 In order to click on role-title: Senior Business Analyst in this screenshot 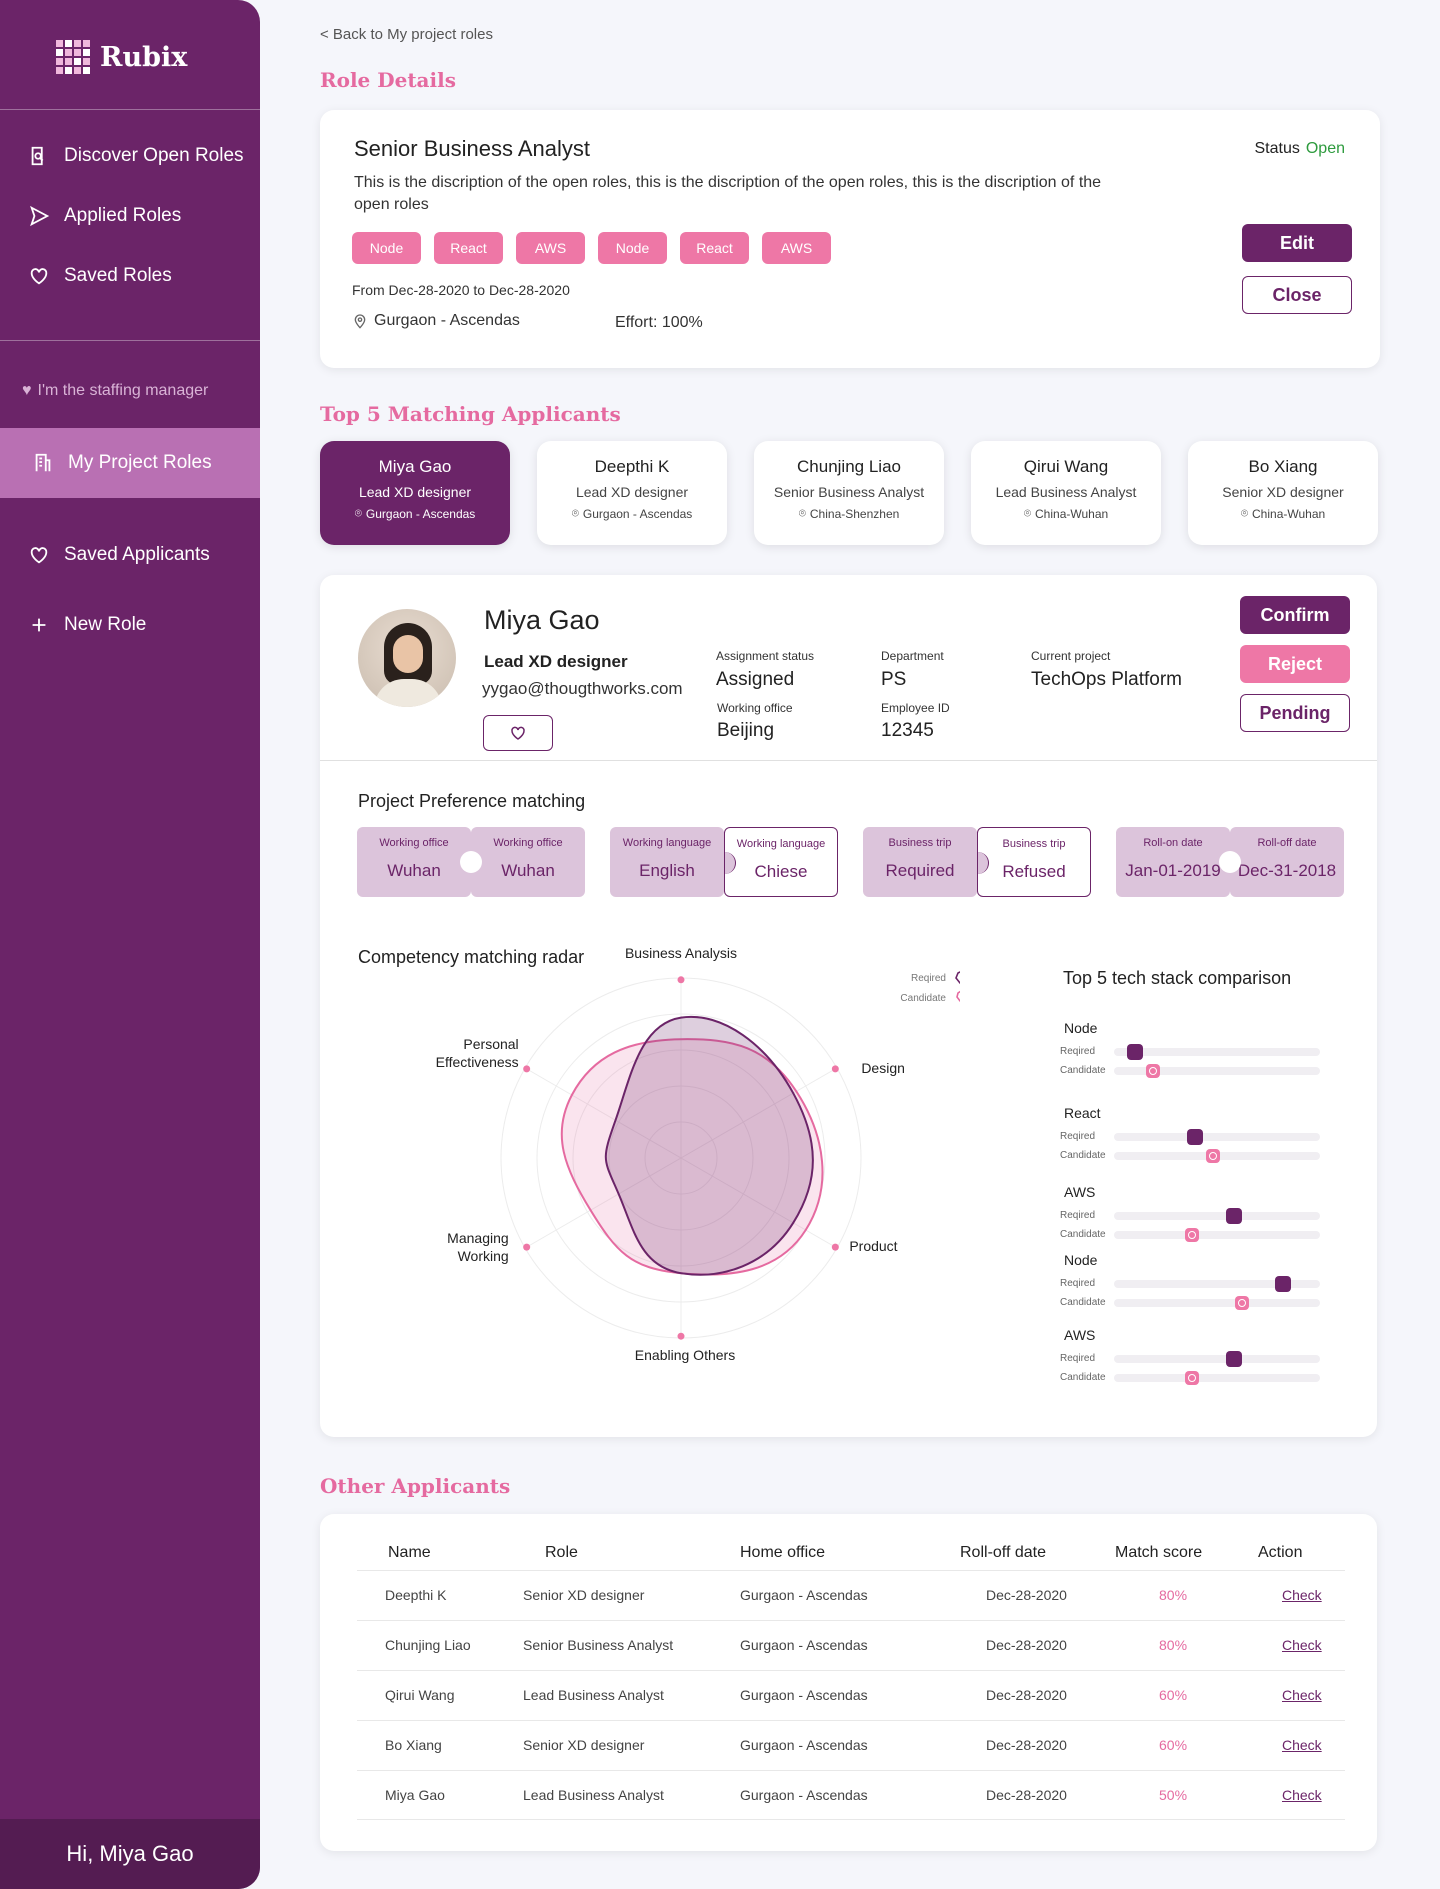, I will do `click(472, 148)`.